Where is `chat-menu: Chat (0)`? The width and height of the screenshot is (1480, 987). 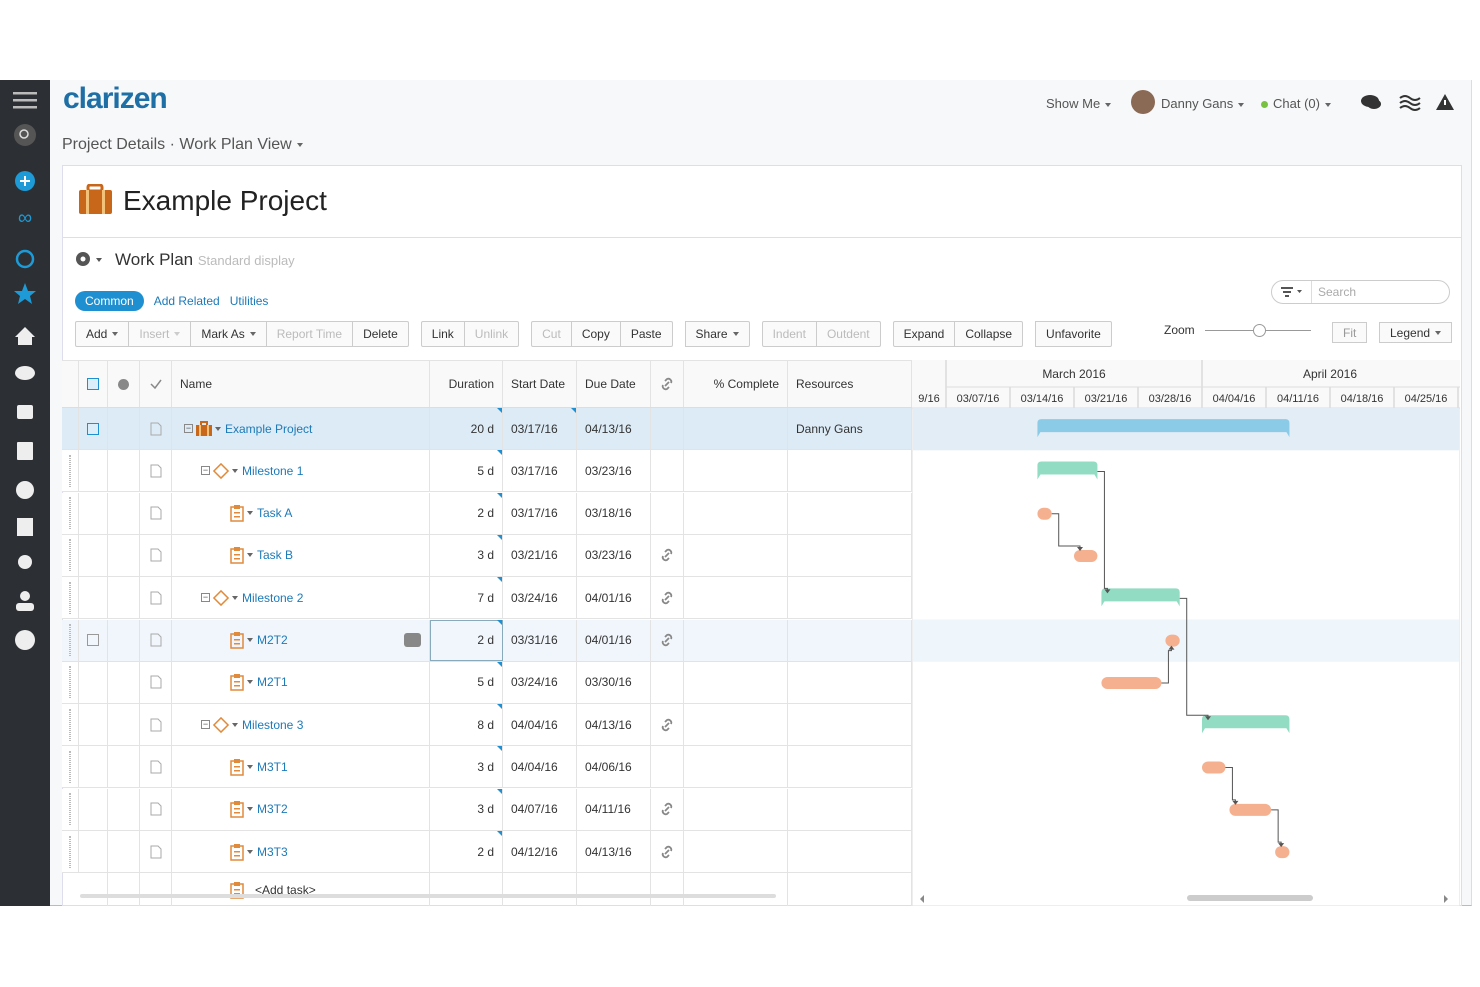
chat-menu: Chat (0) is located at coordinates (1296, 103).